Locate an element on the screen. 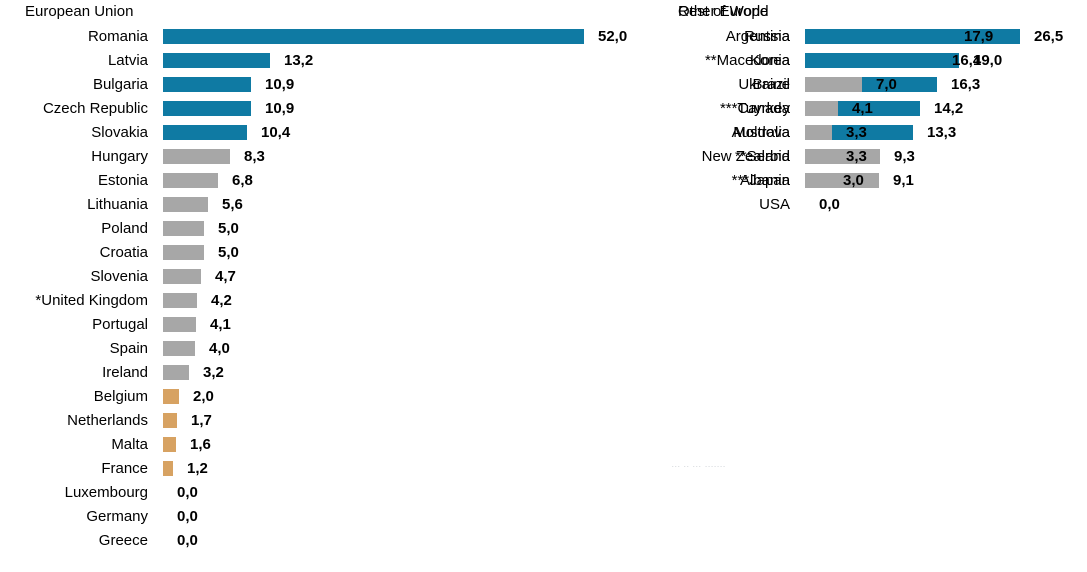 The image size is (1087, 572). category-label: Australia is located at coordinates (760, 132).